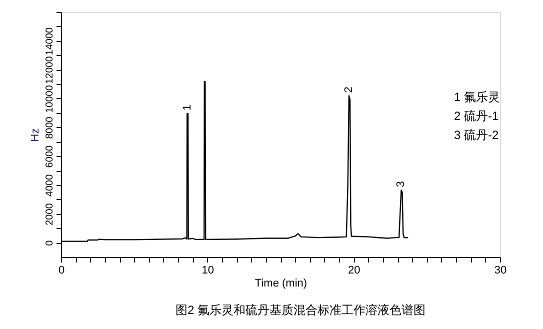 The height and width of the screenshot is (329, 543). Describe the element at coordinates (477, 135) in the screenshot. I see `annotation: 3 硫丹-2` at that location.